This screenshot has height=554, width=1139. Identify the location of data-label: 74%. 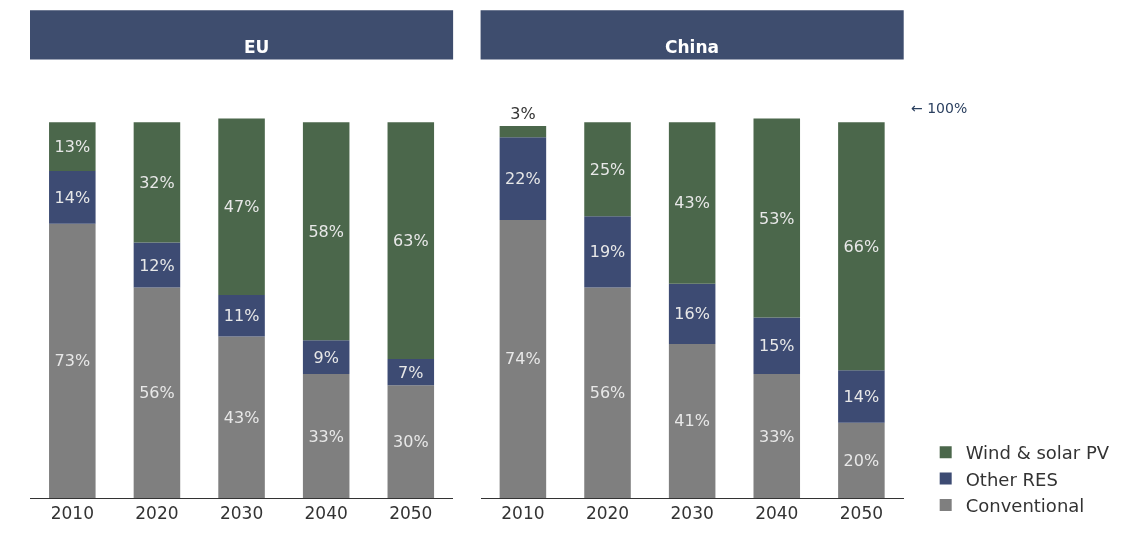
(523, 359).